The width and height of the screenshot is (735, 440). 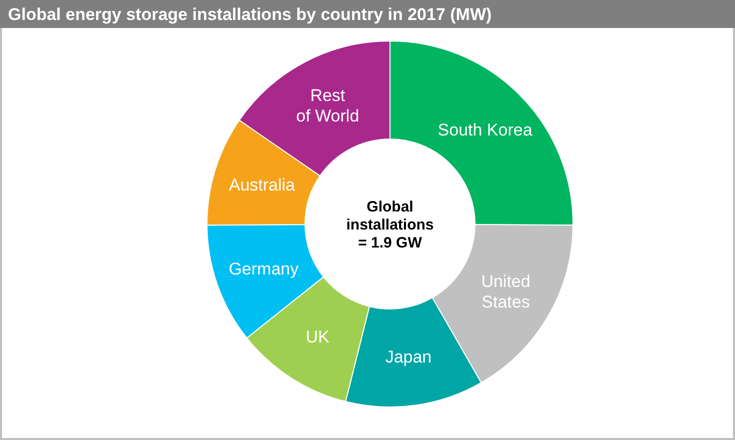 What do you see at coordinates (328, 106) in the screenshot?
I see `slice-label: Rest of World` at bounding box center [328, 106].